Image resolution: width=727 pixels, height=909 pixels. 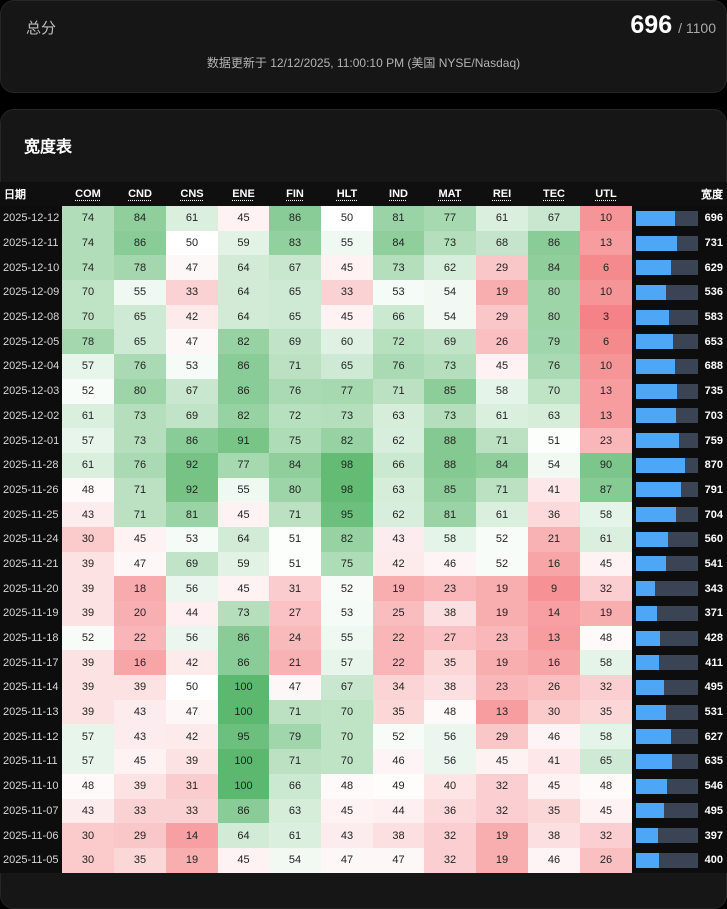 I want to click on value-cell-tec: 41, so click(x=554, y=490).